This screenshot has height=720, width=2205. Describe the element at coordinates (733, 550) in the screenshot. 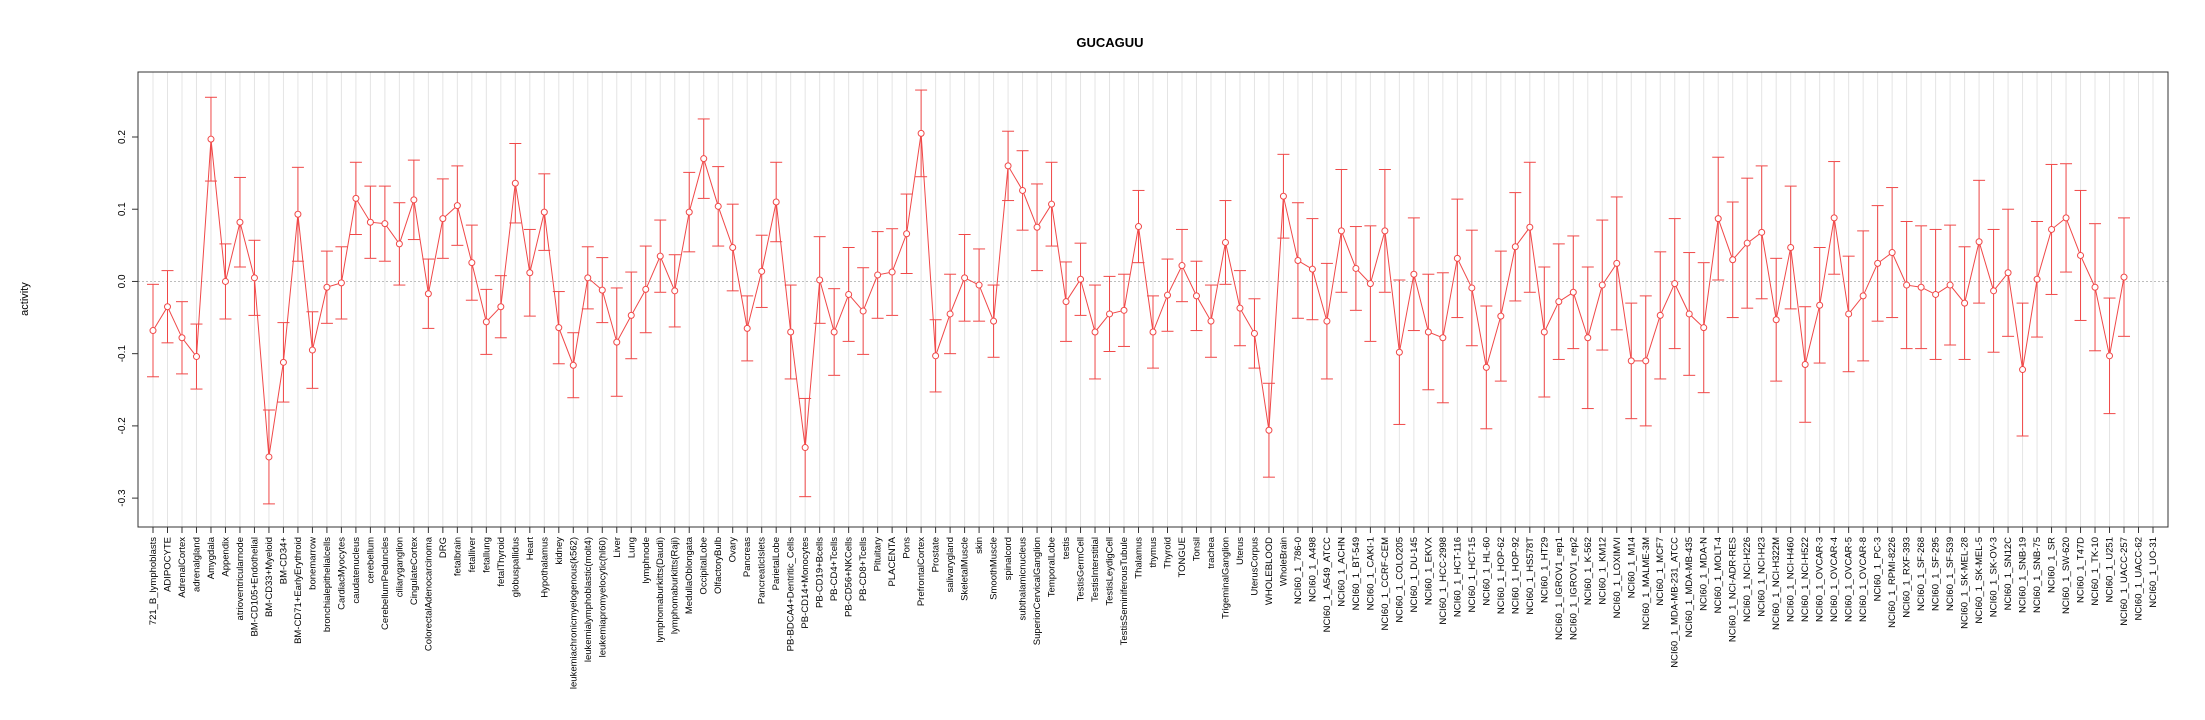

I see `x-tick-label: Ovary` at that location.